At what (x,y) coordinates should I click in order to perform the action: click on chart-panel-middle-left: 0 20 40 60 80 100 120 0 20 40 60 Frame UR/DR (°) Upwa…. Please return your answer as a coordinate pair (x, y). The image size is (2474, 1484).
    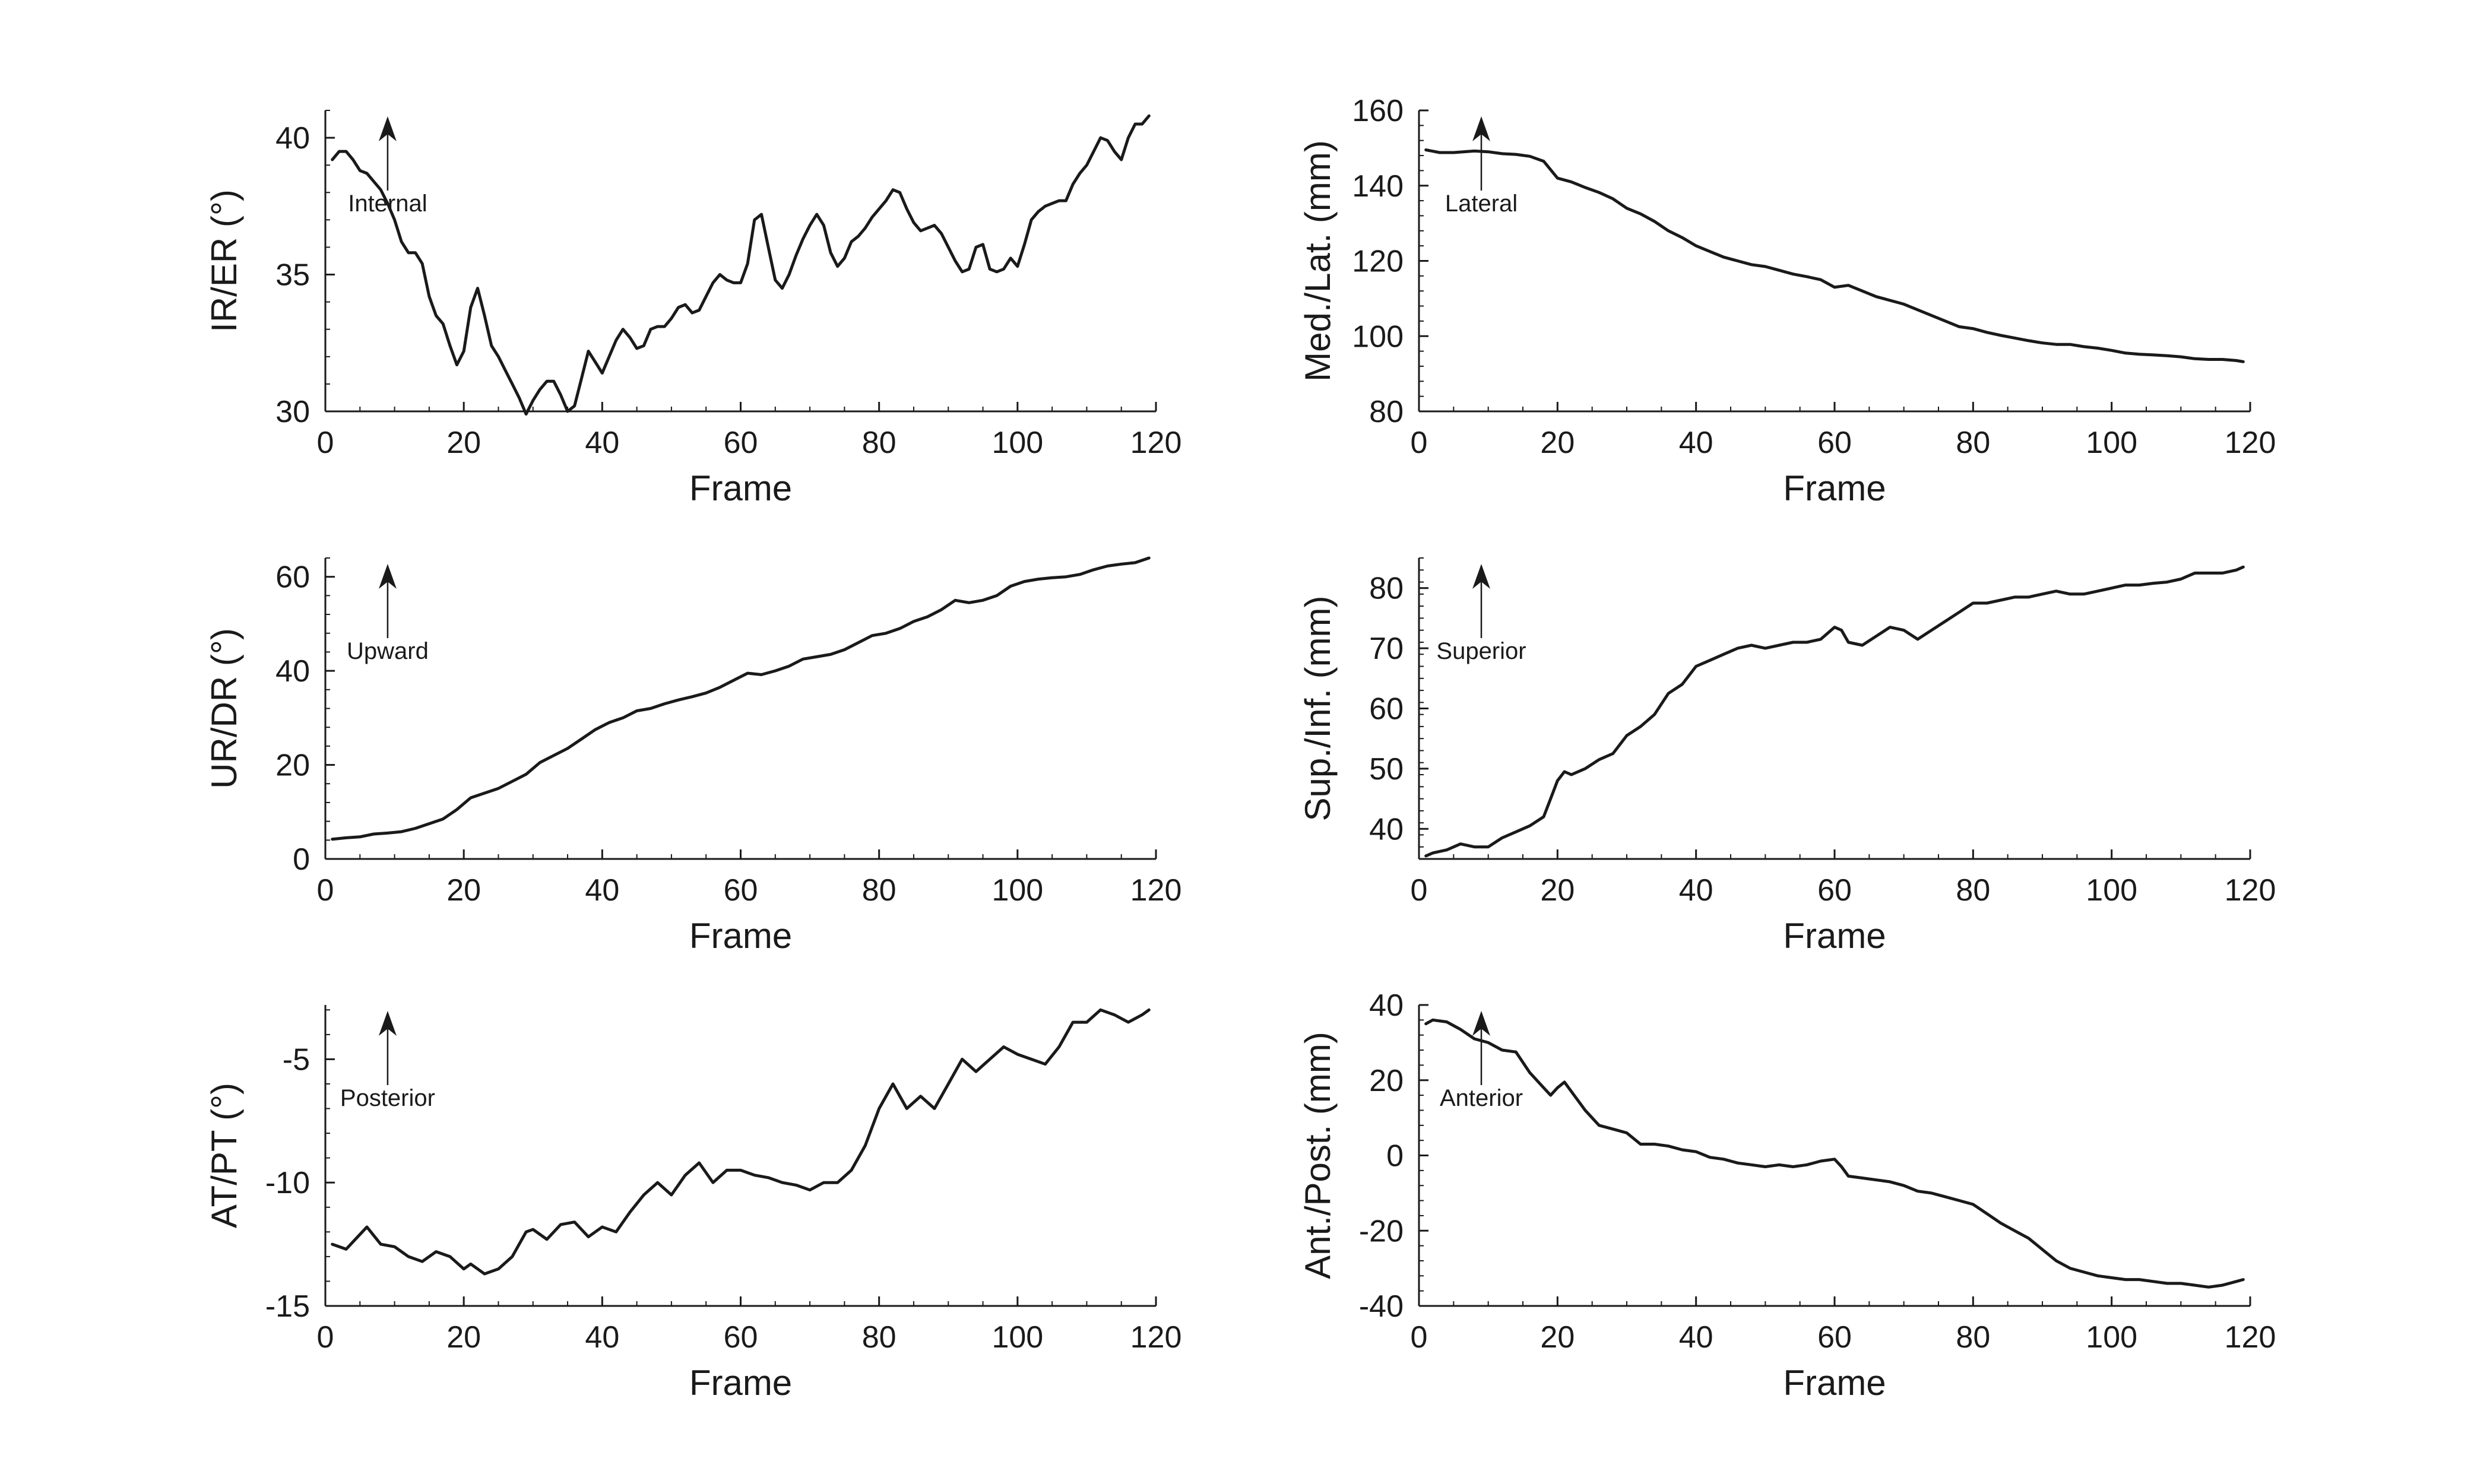
    Looking at the image, I should click on (693, 756).